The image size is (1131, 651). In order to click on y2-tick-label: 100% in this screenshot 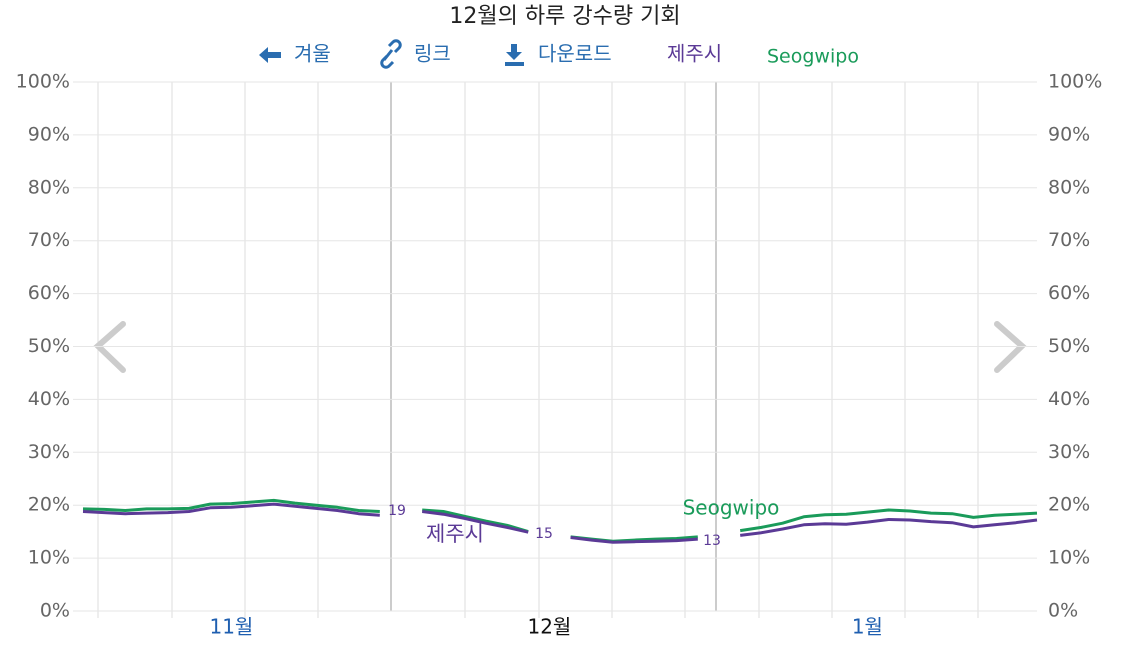, I will do `click(1075, 82)`.